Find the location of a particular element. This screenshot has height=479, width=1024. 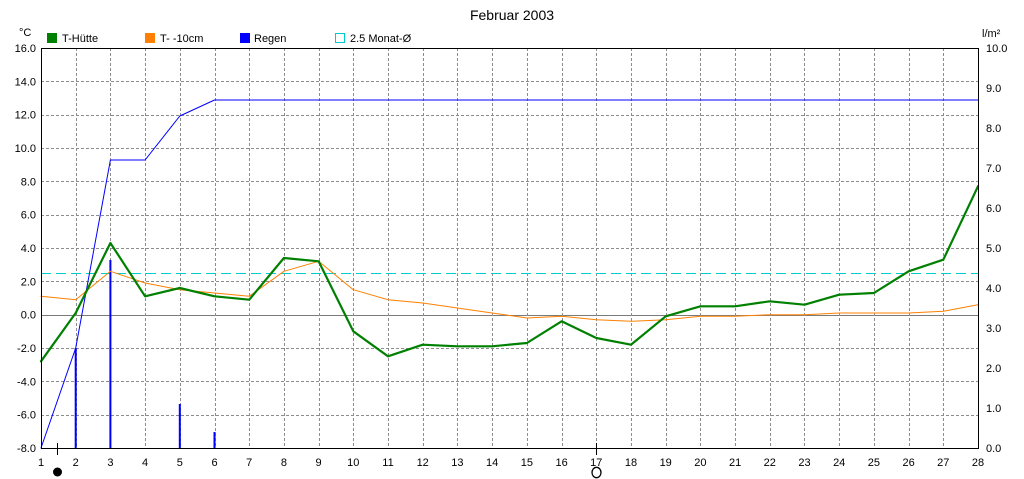

legend-item-monat-mittel: 2.5 Monat-Ø is located at coordinates (373, 39).